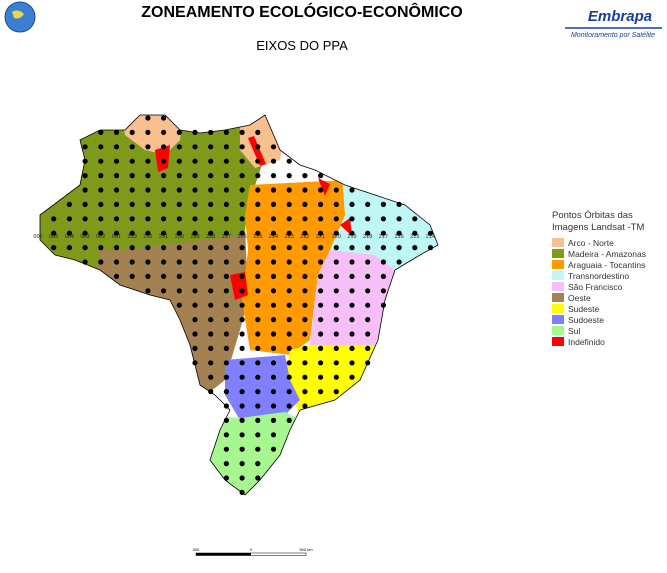 The height and width of the screenshot is (573, 667). I want to click on path-label: 232, so click(147, 237).